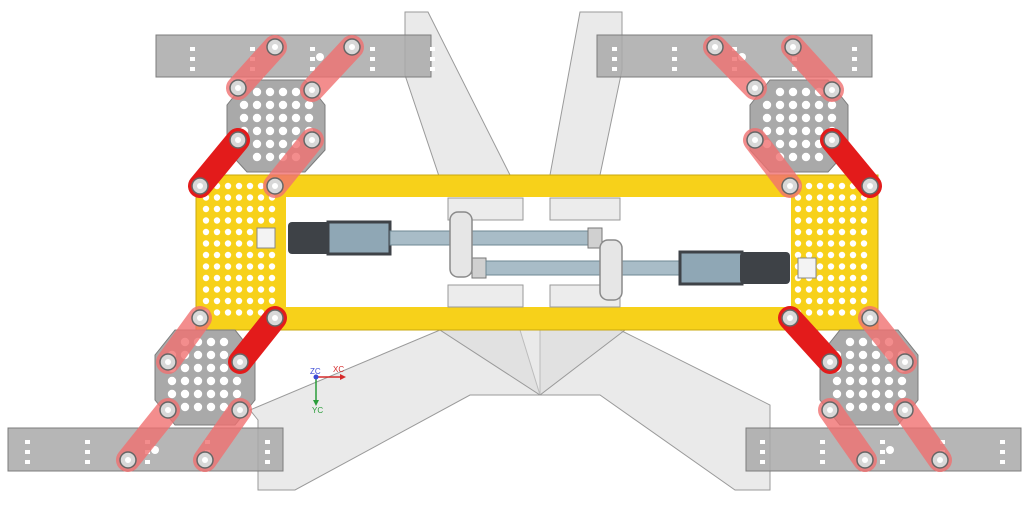 Image resolution: width=1035 pixels, height=516 pixels. I want to click on actuator-left-clevis, so click(266, 238).